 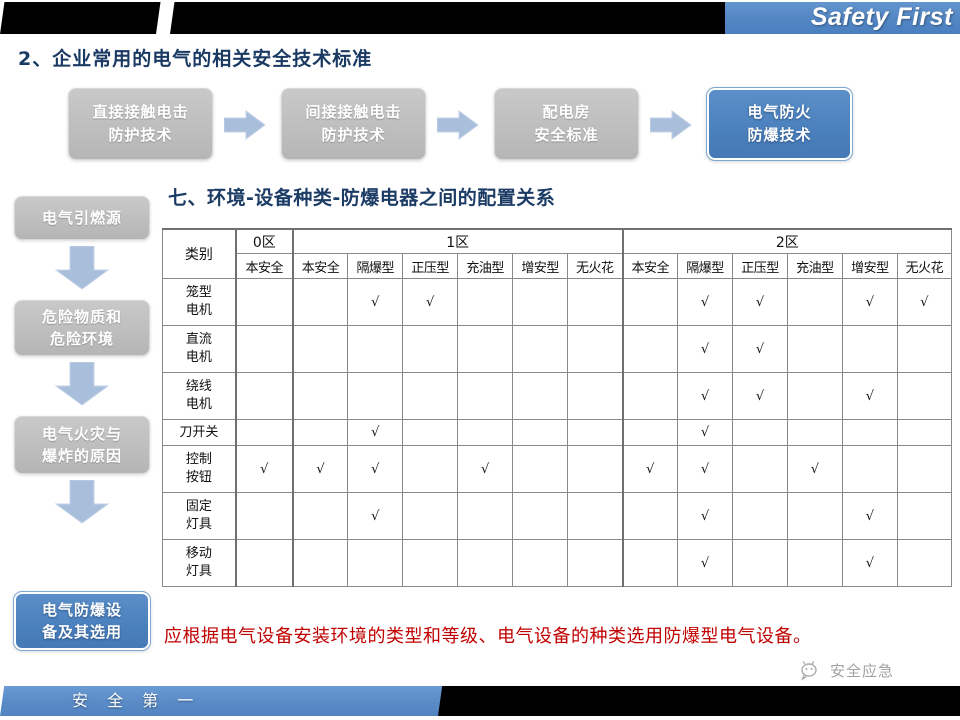 I want to click on col-header-12: 无火花, so click(x=924, y=266).